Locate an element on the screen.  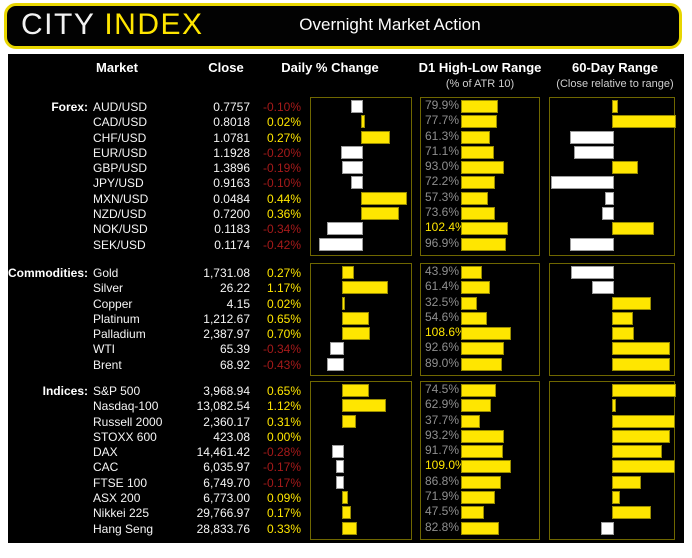
d1-range-label: 73.6% is located at coordinates (442, 212).